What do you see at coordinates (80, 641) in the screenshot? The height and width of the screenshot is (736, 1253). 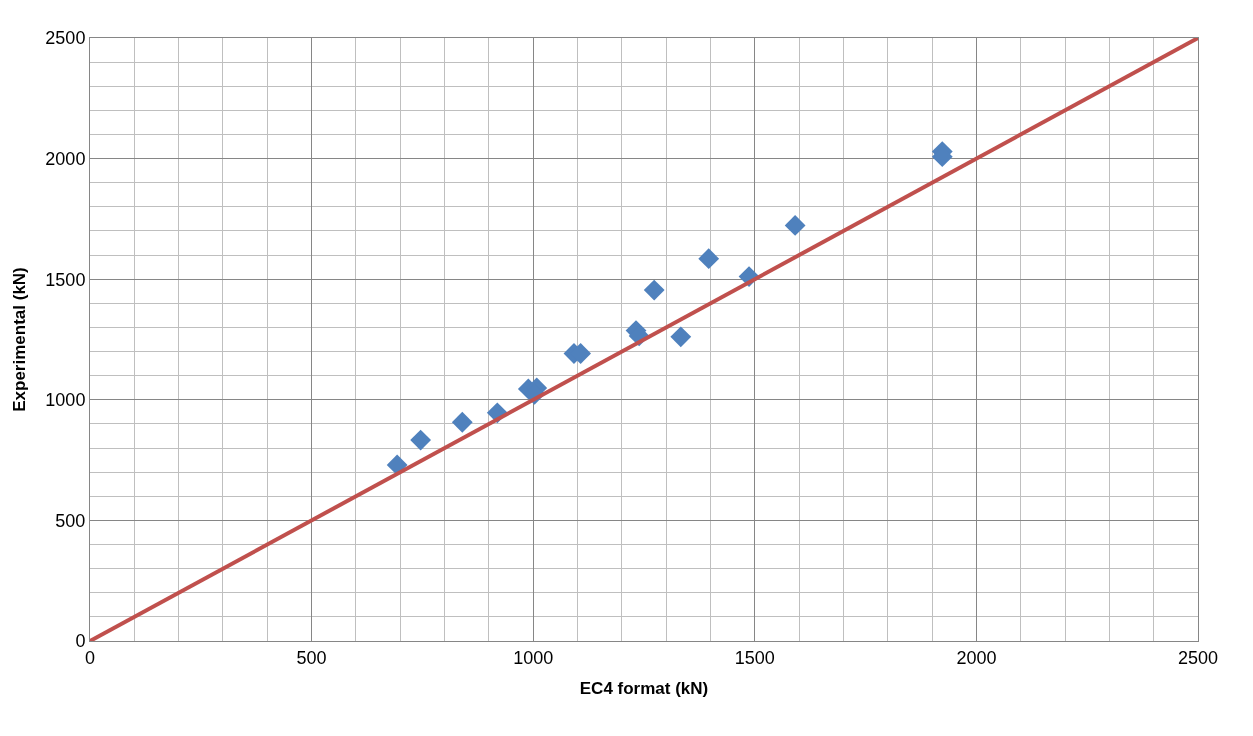 I see `y-tick-label: 0` at bounding box center [80, 641].